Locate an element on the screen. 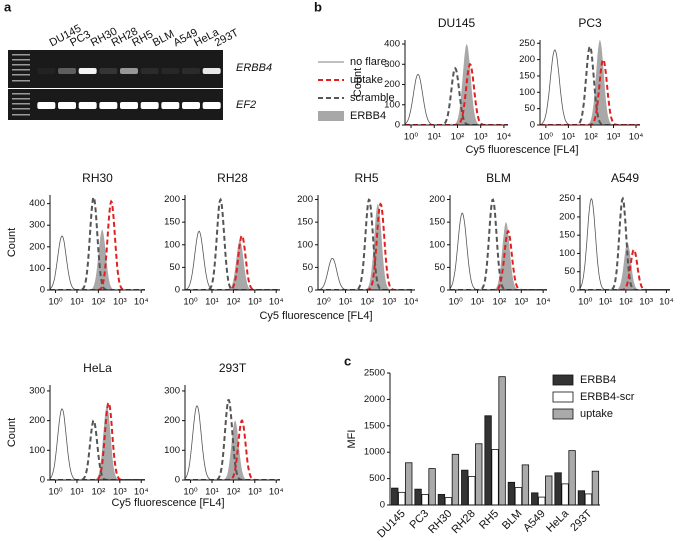 This screenshot has height=541, width=685. y-axis-label: Count is located at coordinates (12, 242).